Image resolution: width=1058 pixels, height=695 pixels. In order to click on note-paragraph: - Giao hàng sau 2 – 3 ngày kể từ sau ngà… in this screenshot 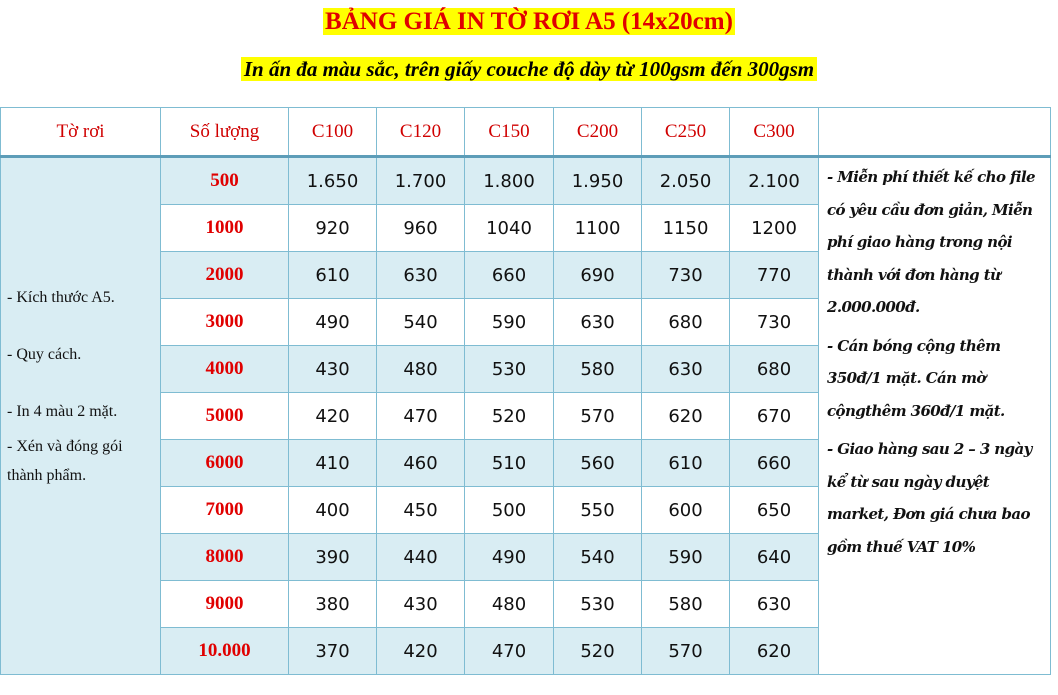, I will do `click(929, 498)`.